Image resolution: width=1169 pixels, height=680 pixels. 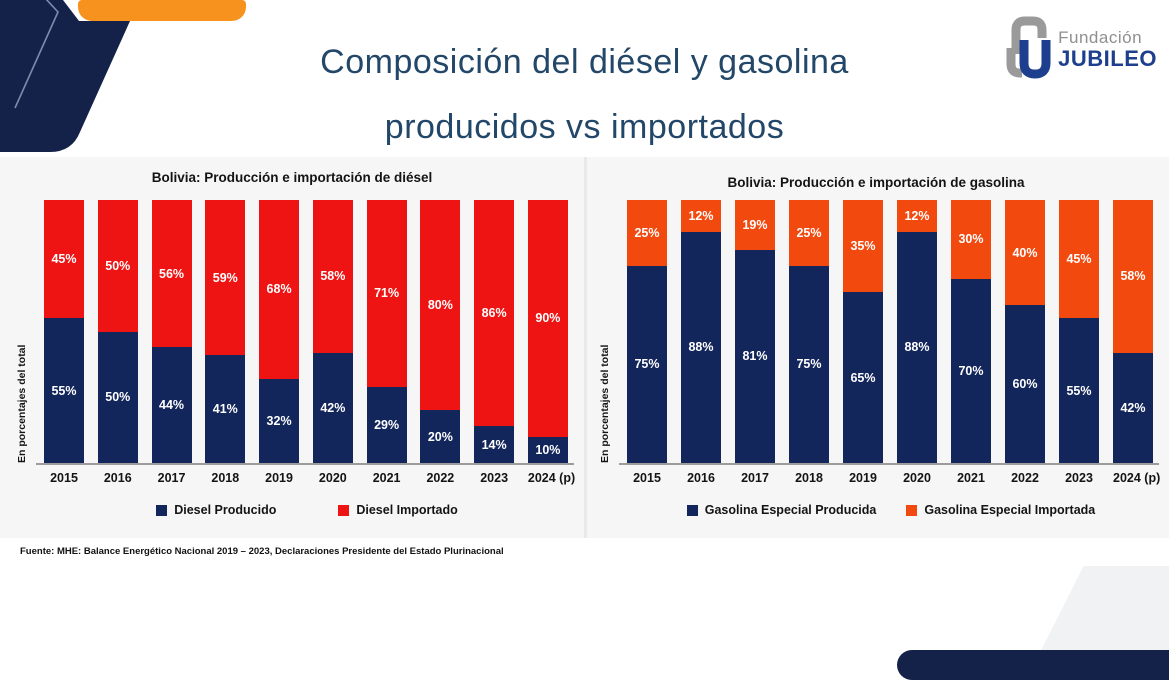 I want to click on legend-item: Gasolina Especial Producida, so click(x=781, y=510).